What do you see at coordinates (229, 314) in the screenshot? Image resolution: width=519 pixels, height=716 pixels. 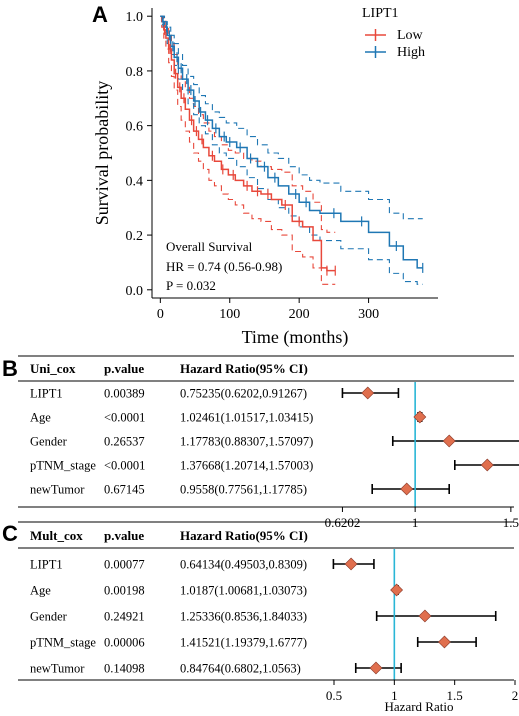 I see `km-x-tick-label: 100` at bounding box center [229, 314].